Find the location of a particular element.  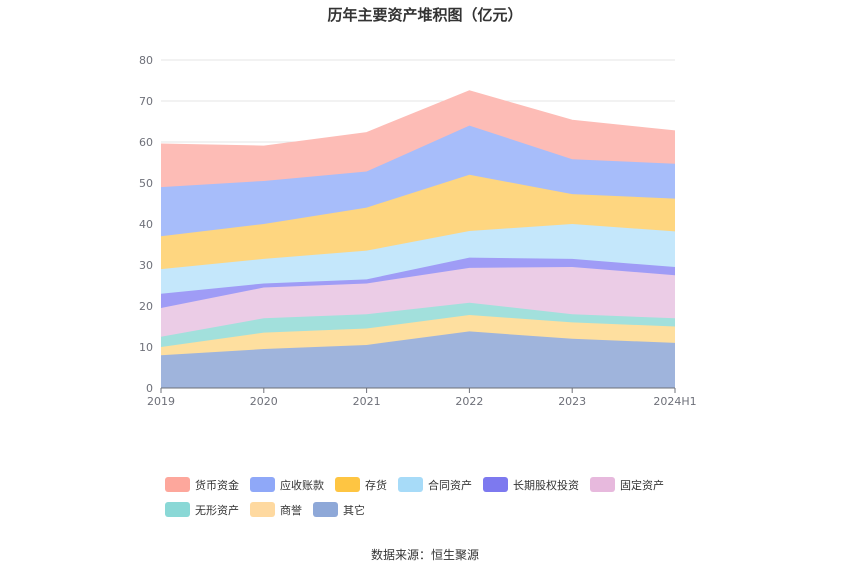

area-固定资产 is located at coordinates (418, 302).